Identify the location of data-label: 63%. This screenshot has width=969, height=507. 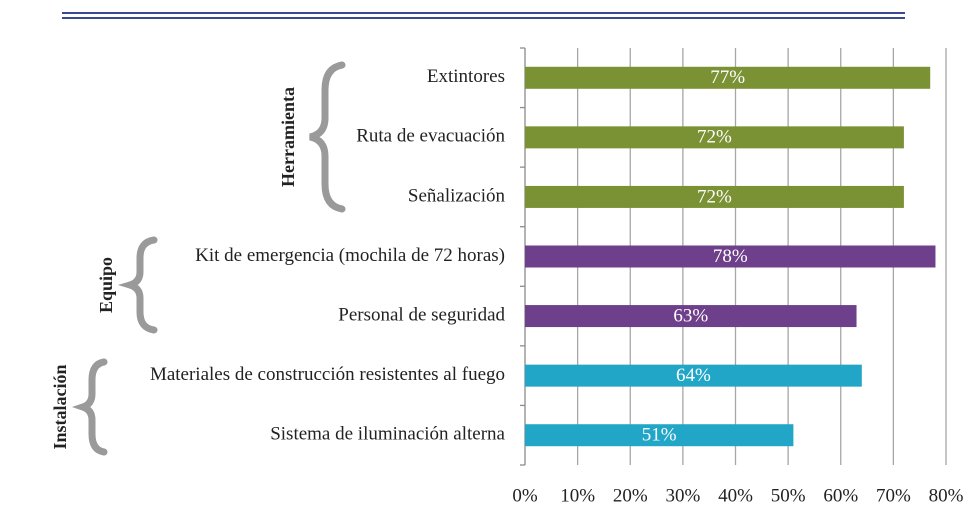
(690, 315).